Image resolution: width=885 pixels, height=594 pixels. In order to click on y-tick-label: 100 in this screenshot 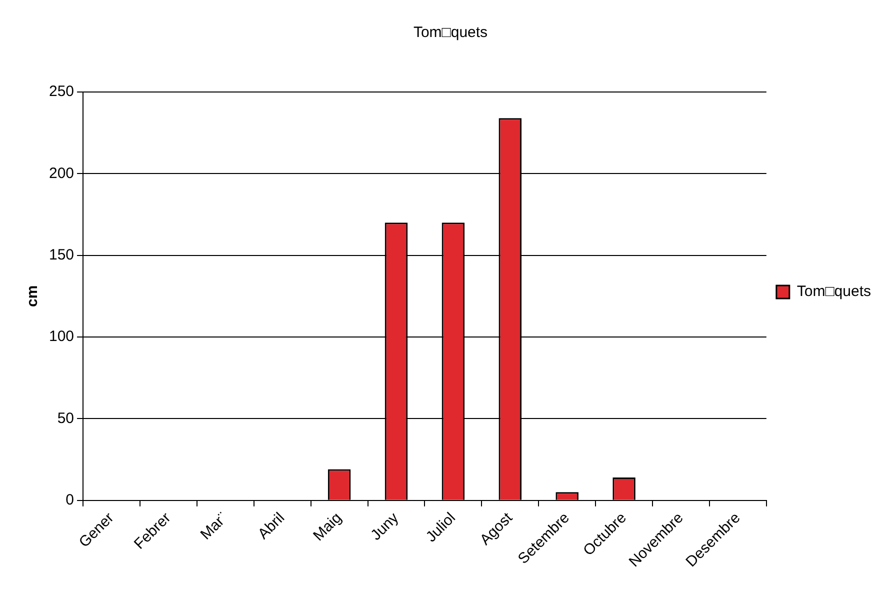, I will do `click(61, 337)`.